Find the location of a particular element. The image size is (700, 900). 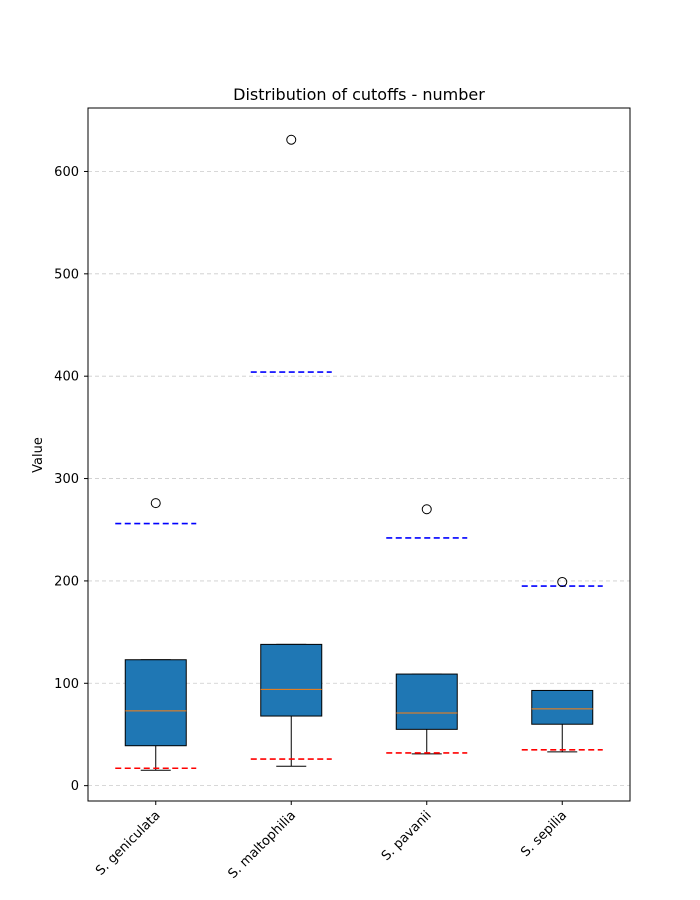

chart-title: Distribution of cutoffs - number is located at coordinates (359, 94).